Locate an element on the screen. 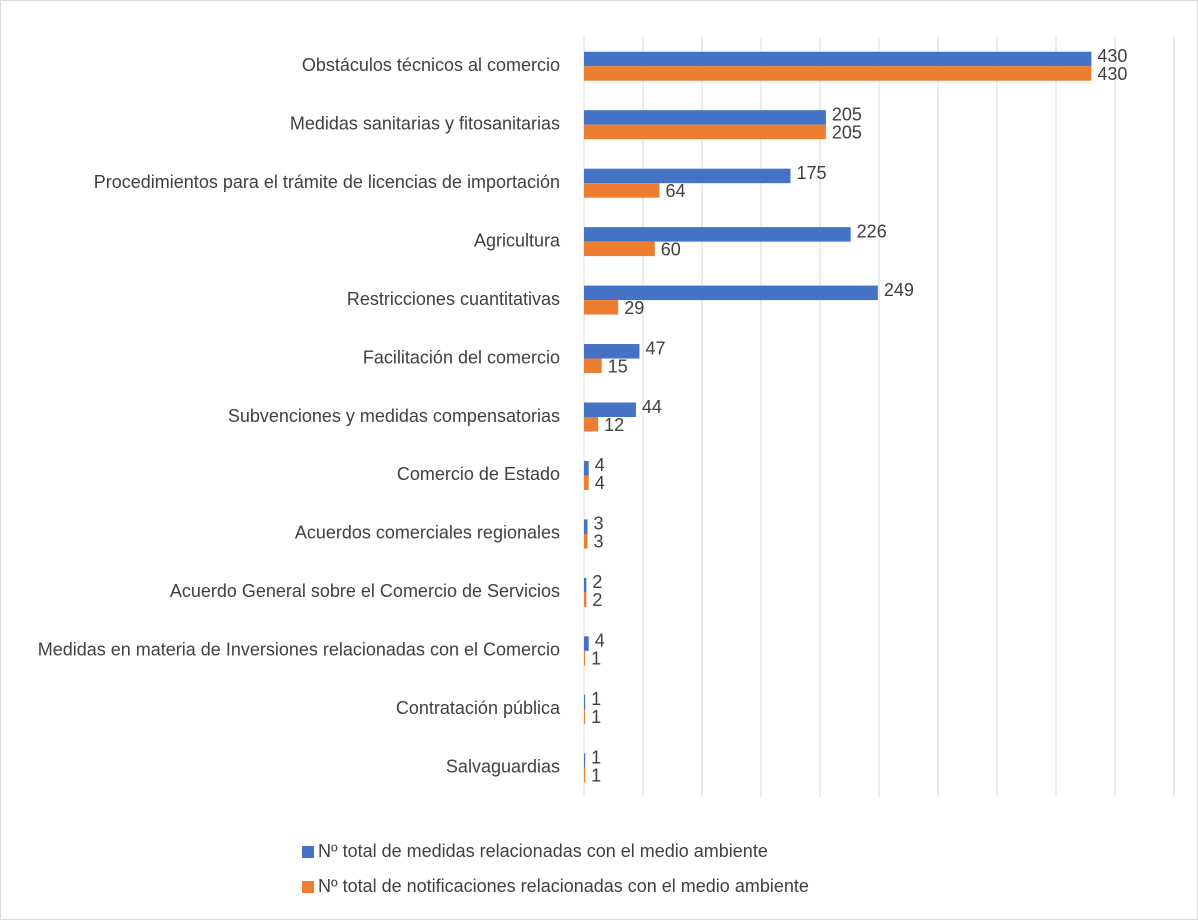 Image resolution: width=1198 pixels, height=920 pixels. y-tick-label: Subvenciones y medidas compensatorias is located at coordinates (394, 416).